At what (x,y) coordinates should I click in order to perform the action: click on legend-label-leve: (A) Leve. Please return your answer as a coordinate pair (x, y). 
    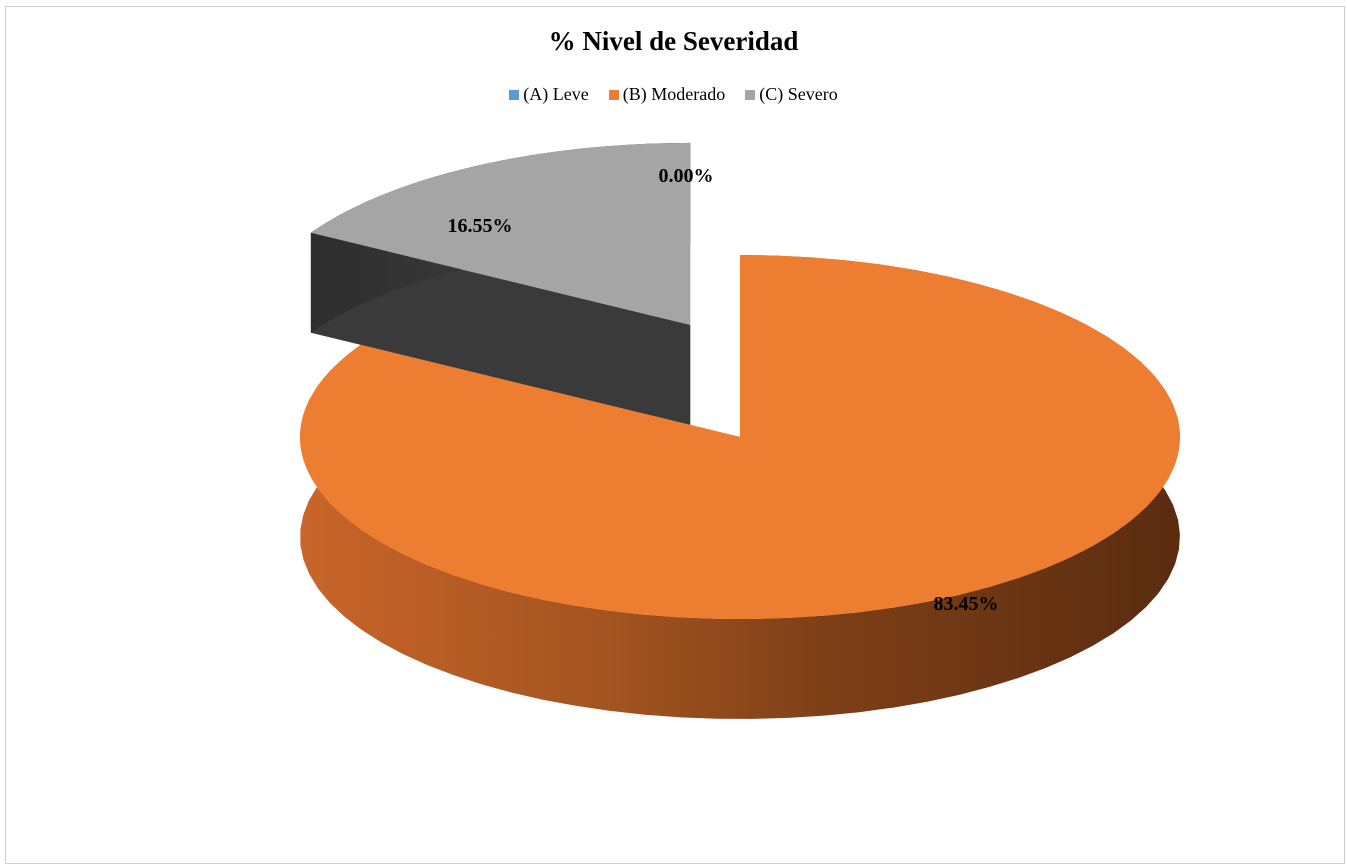
    Looking at the image, I should click on (556, 94).